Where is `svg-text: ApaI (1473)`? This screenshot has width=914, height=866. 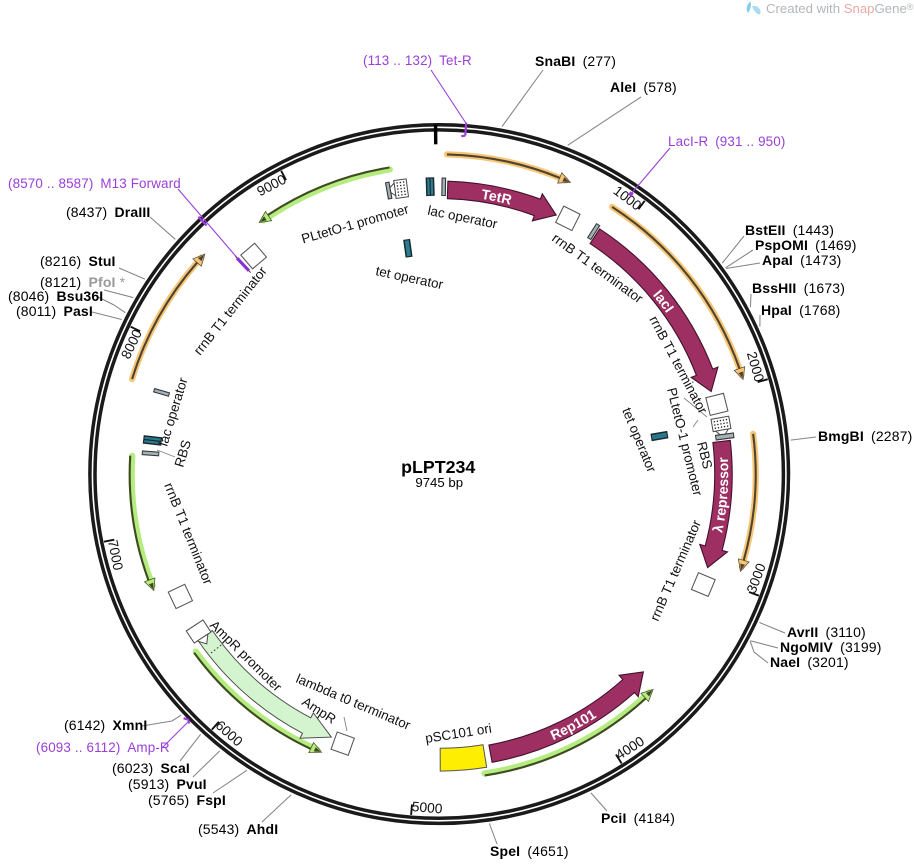 svg-text: ApaI (1473) is located at coordinates (801, 260).